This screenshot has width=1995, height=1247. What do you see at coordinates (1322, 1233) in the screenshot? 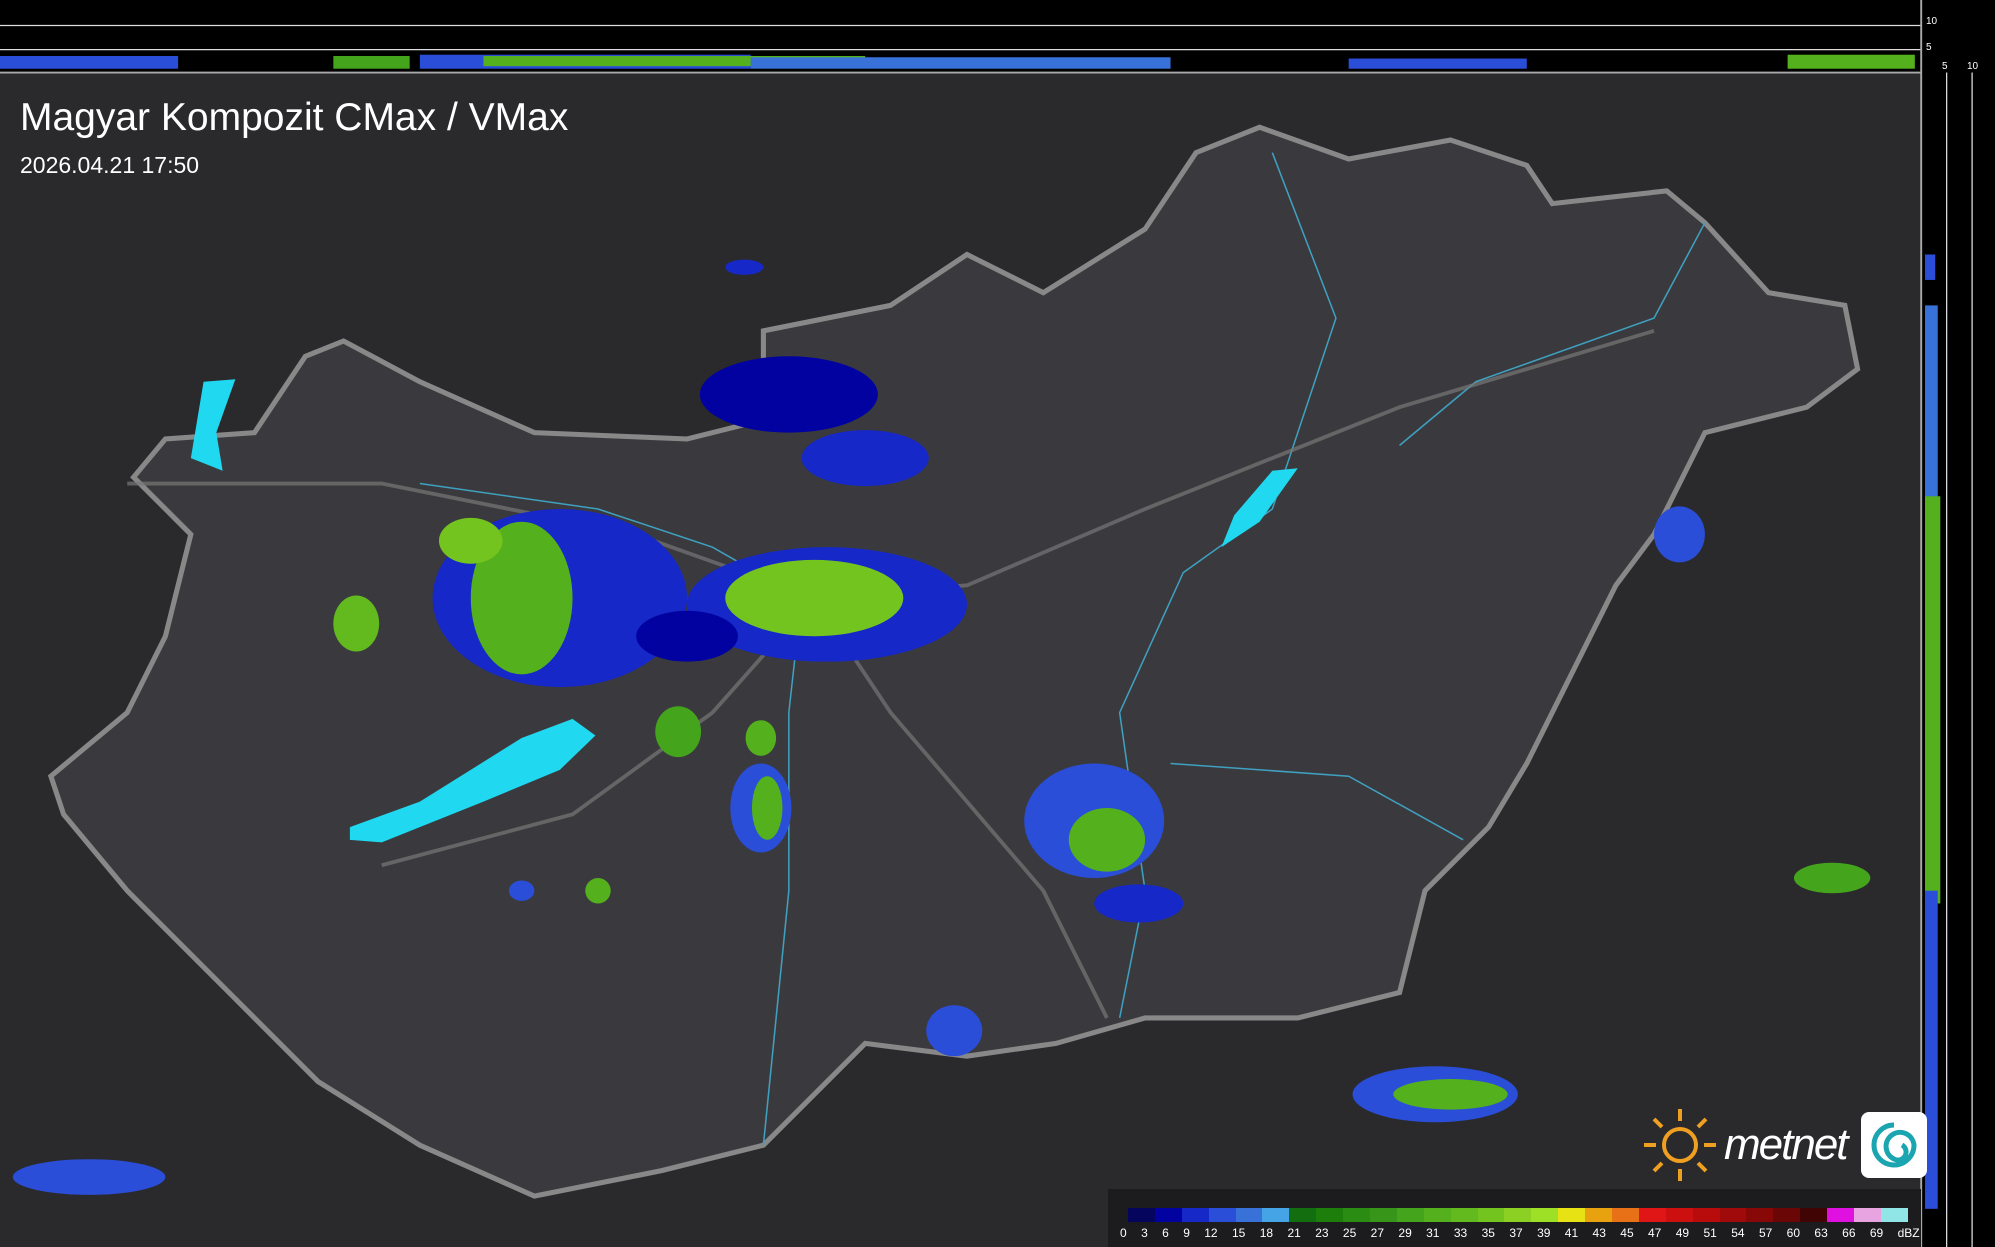
I see `legend-label: 23` at bounding box center [1322, 1233].